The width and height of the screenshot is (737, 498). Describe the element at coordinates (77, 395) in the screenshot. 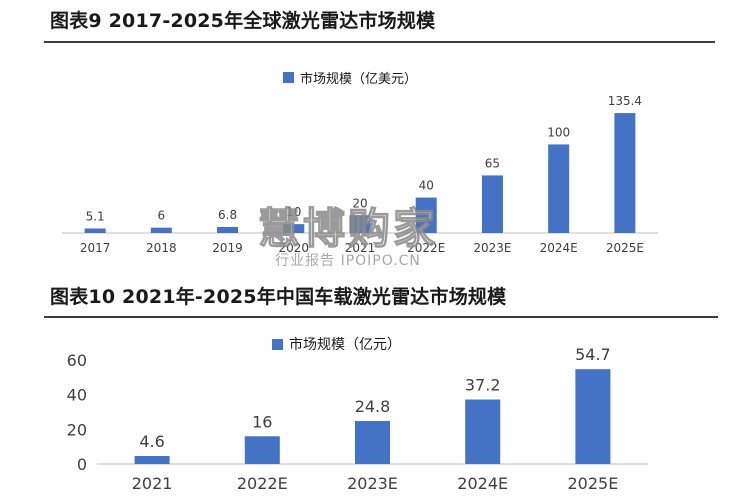

I see `chart-2-y-tick-label: 40` at that location.